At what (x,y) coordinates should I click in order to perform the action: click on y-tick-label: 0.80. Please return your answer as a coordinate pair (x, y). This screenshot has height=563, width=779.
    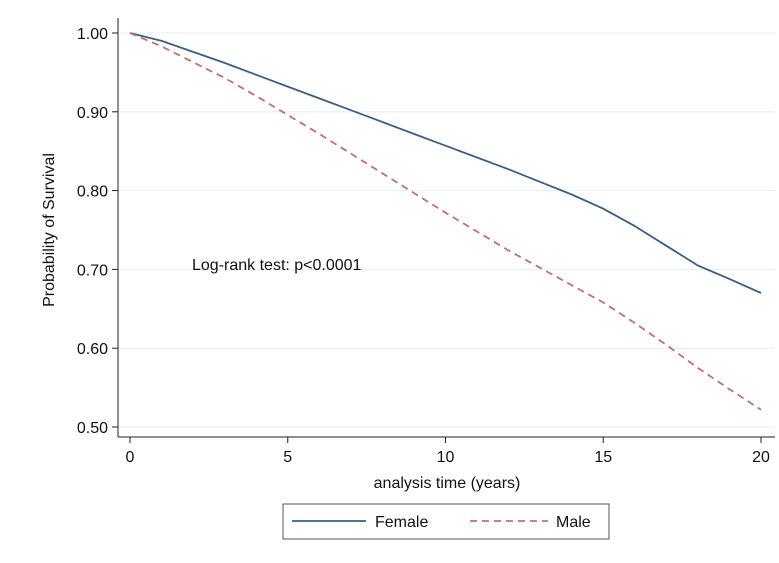
    Looking at the image, I should click on (92, 192).